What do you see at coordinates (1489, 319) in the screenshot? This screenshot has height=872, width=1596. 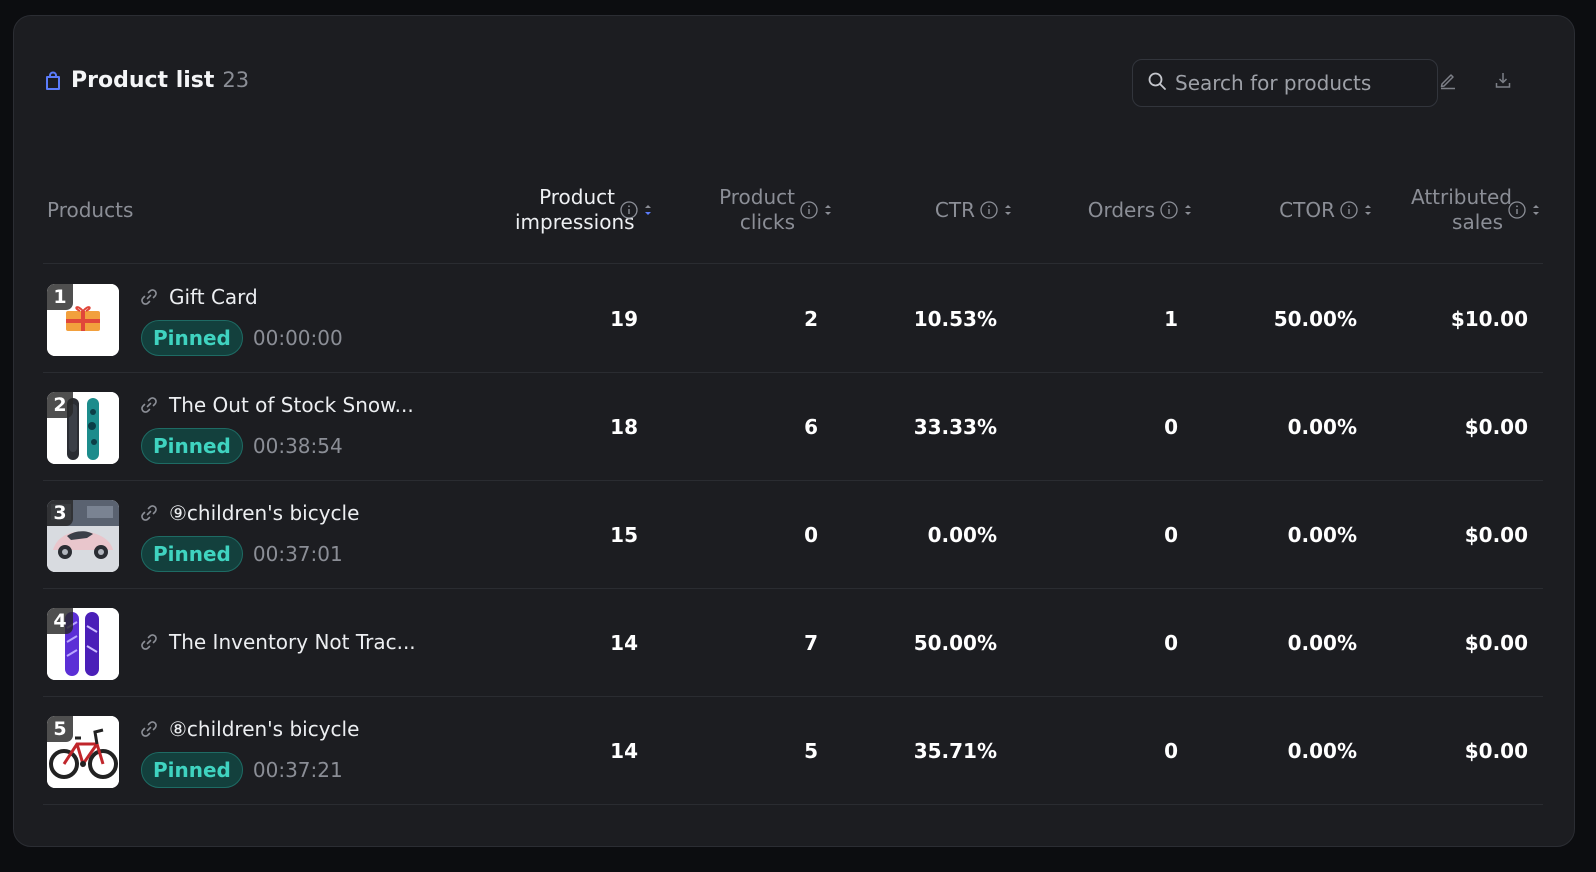 I see `sales-value: $10.00` at bounding box center [1489, 319].